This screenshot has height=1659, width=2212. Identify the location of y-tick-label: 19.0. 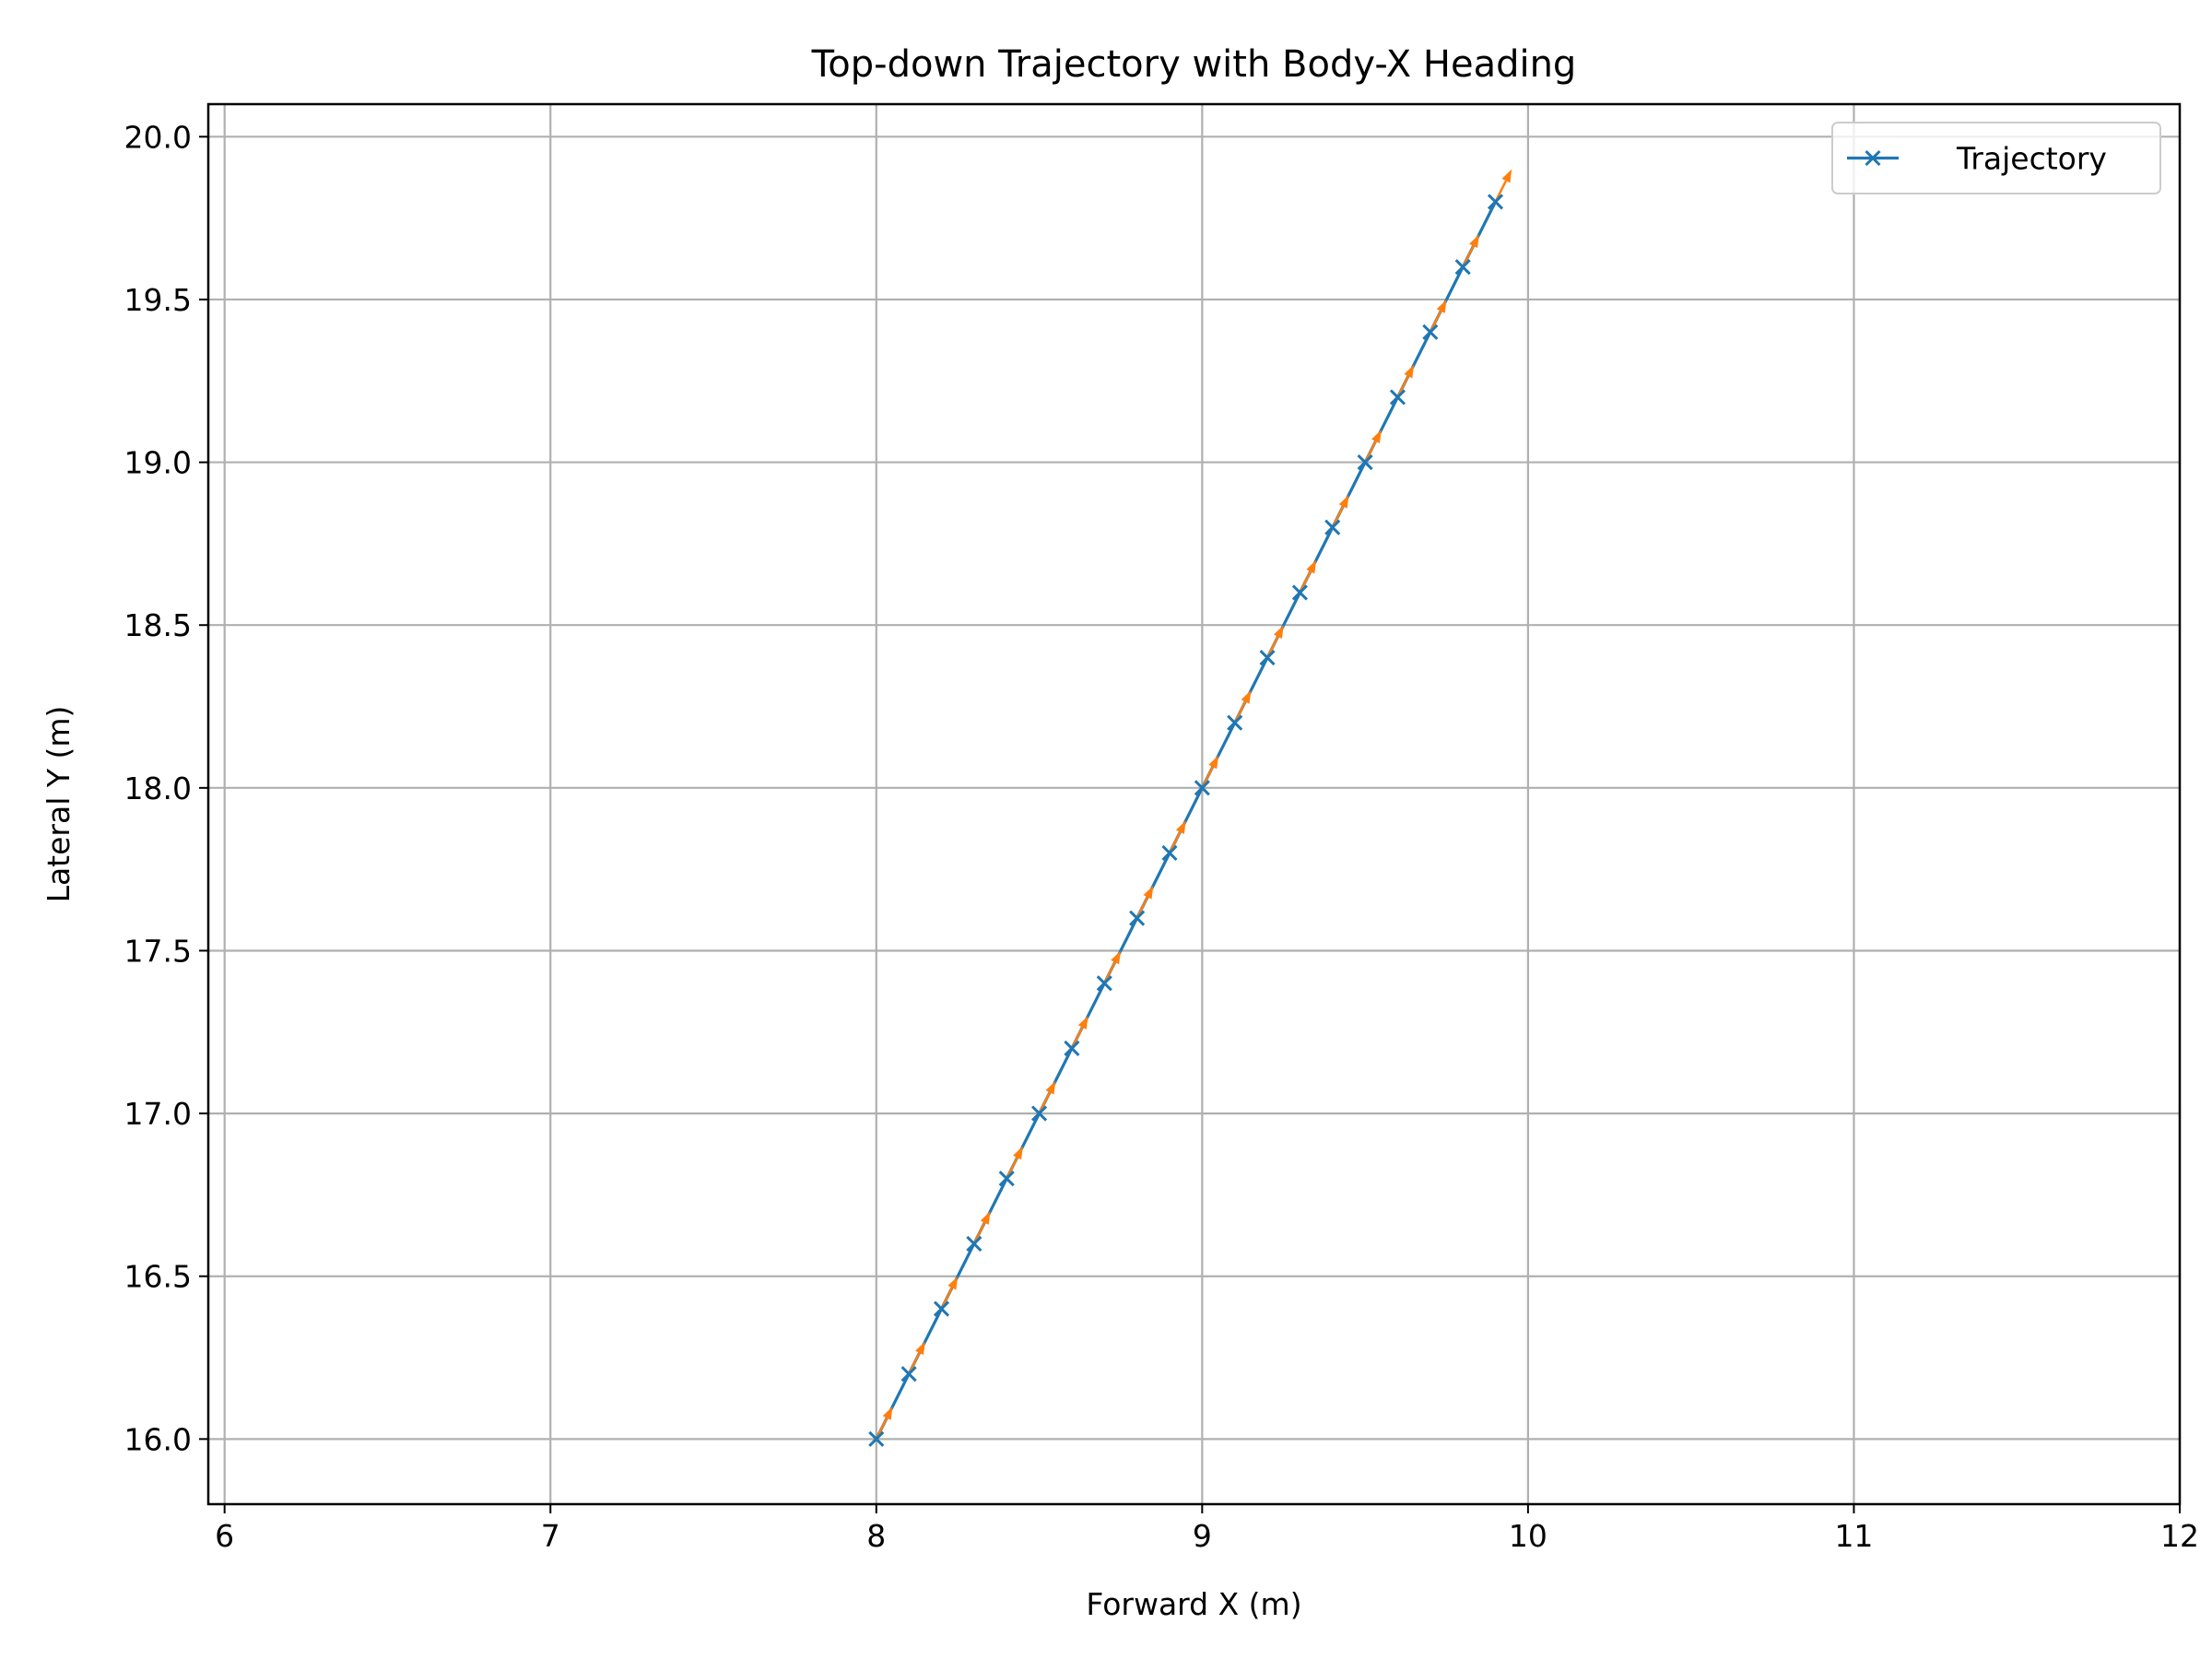
(158, 463).